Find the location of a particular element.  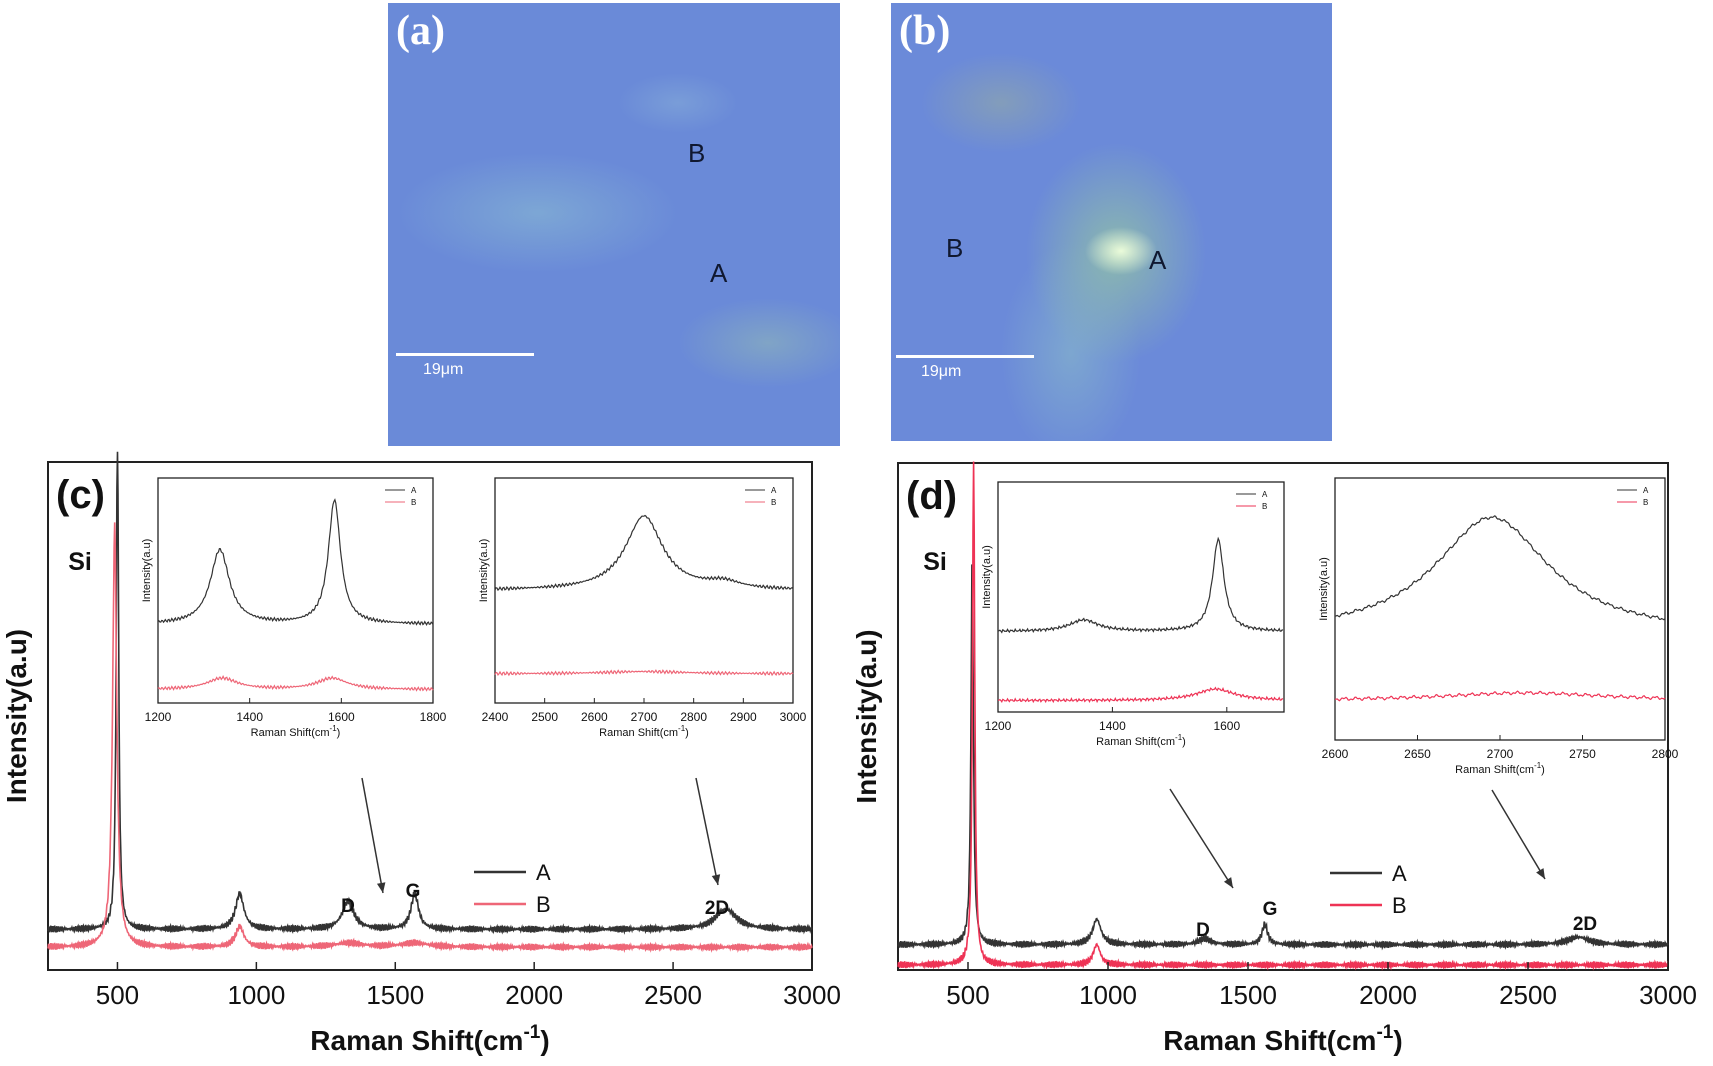

inset-x-tick-label: 1800 is located at coordinates (433, 717).